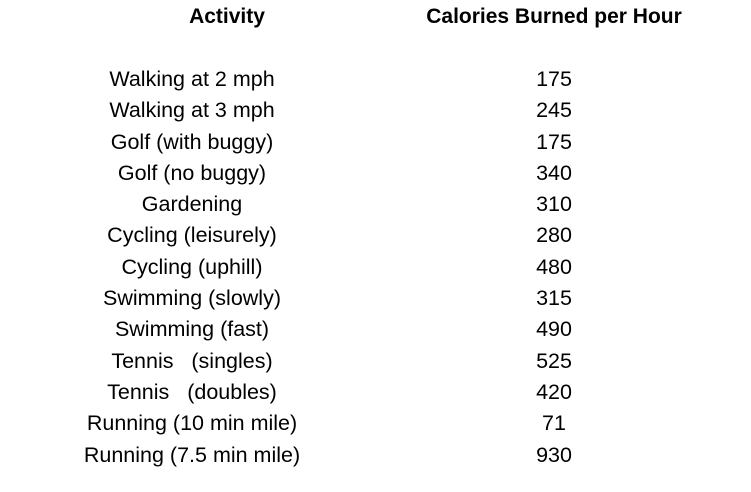 This screenshot has width=751, height=492. What do you see at coordinates (375, 204) in the screenshot?
I see `table-row: Gardening 310` at bounding box center [375, 204].